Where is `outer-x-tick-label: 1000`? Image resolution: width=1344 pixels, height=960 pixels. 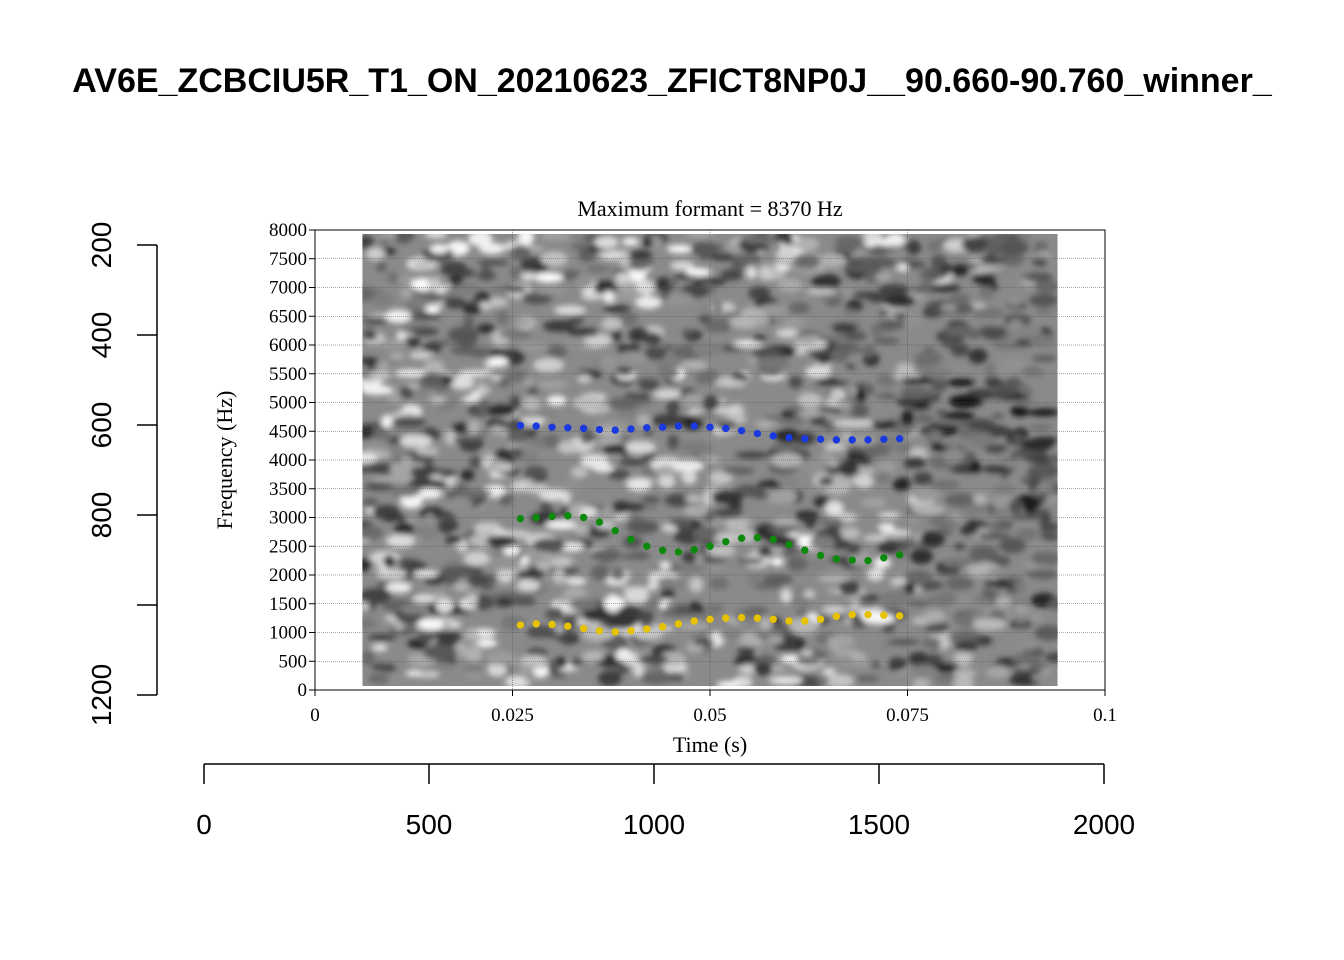 outer-x-tick-label: 1000 is located at coordinates (654, 824).